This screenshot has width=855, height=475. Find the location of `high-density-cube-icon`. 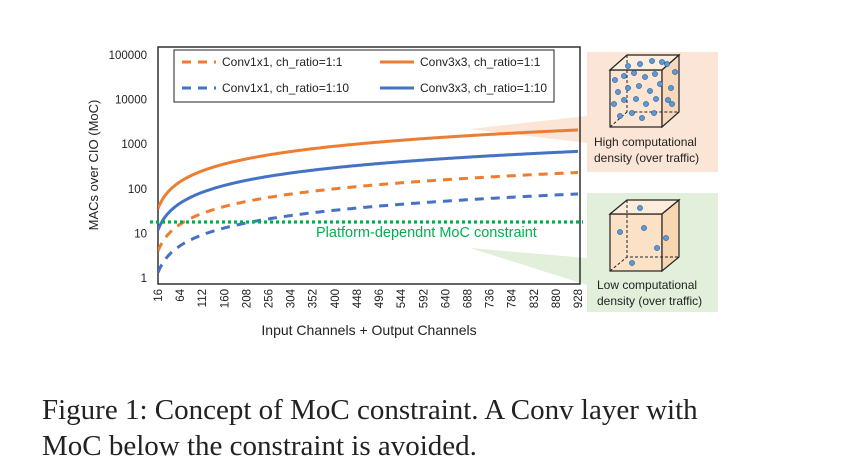

high-density-cube-icon is located at coordinates (644, 91).